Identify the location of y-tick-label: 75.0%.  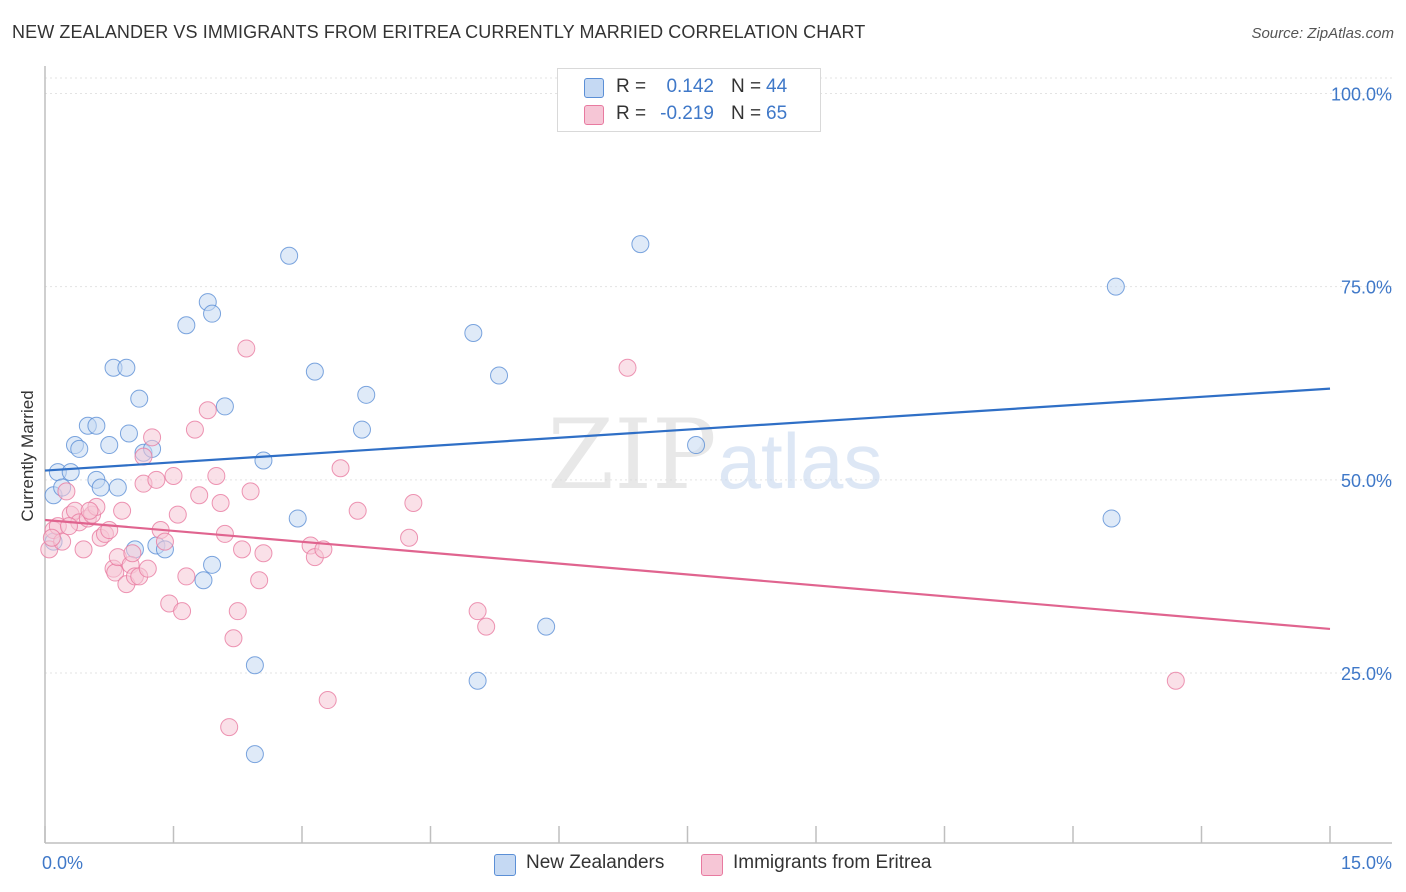
(1366, 288).